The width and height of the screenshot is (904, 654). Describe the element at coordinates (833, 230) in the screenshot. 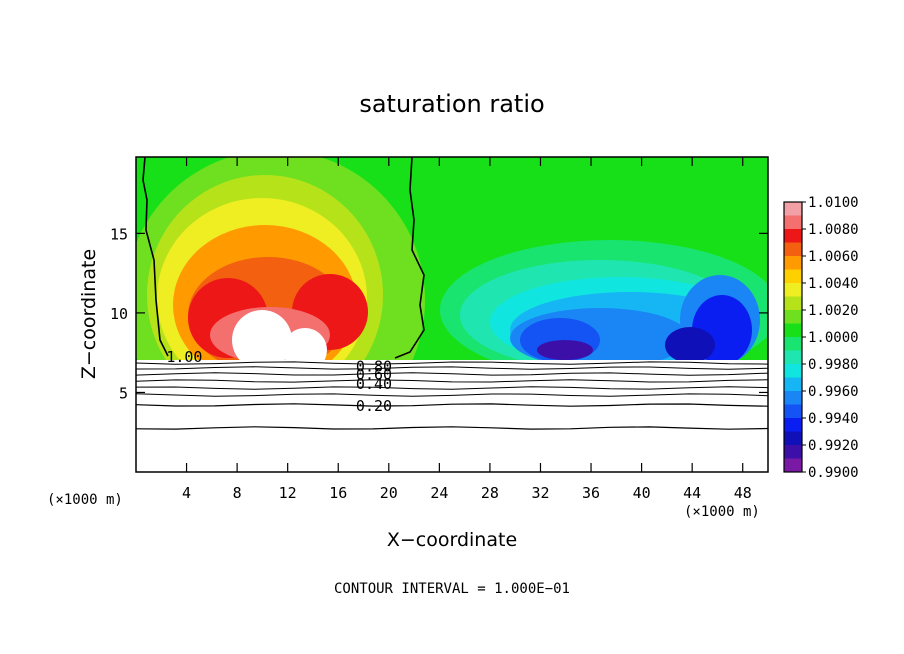

I see `colorbar-level-label: 1.0080` at that location.